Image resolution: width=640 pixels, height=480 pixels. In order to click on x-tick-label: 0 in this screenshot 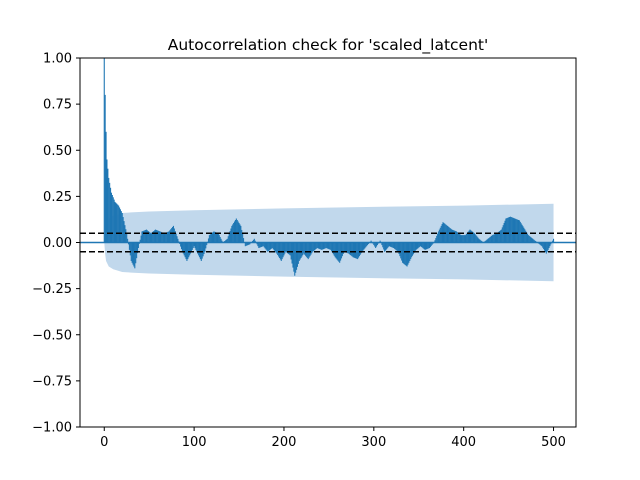, I will do `click(104, 442)`.